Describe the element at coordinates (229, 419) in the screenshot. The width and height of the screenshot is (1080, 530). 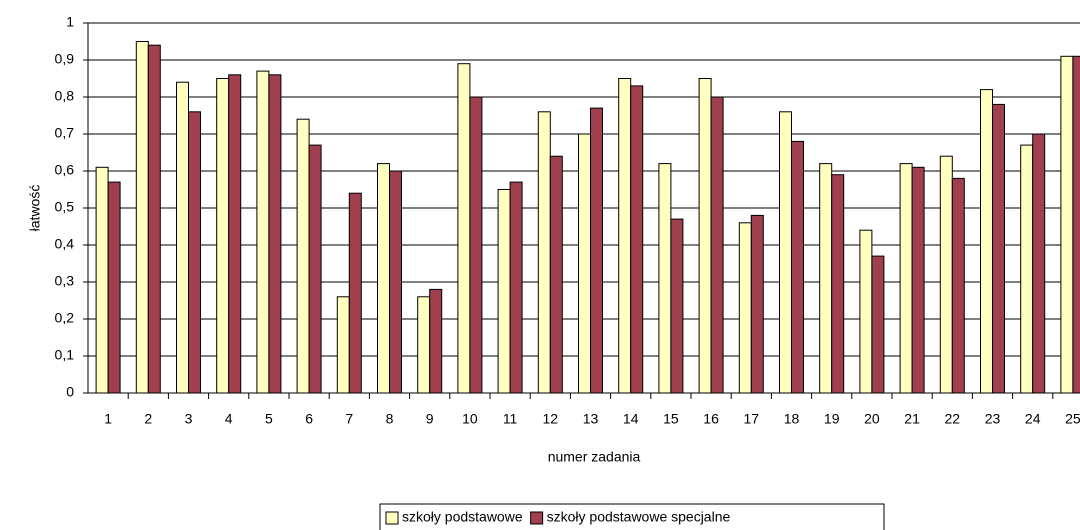
I see `x-tick-label: 4` at that location.